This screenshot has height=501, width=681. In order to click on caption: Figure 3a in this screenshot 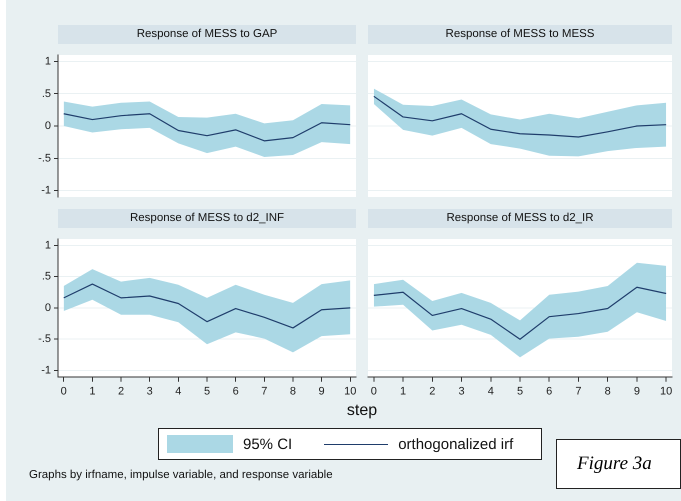, I will do `click(618, 464)`.